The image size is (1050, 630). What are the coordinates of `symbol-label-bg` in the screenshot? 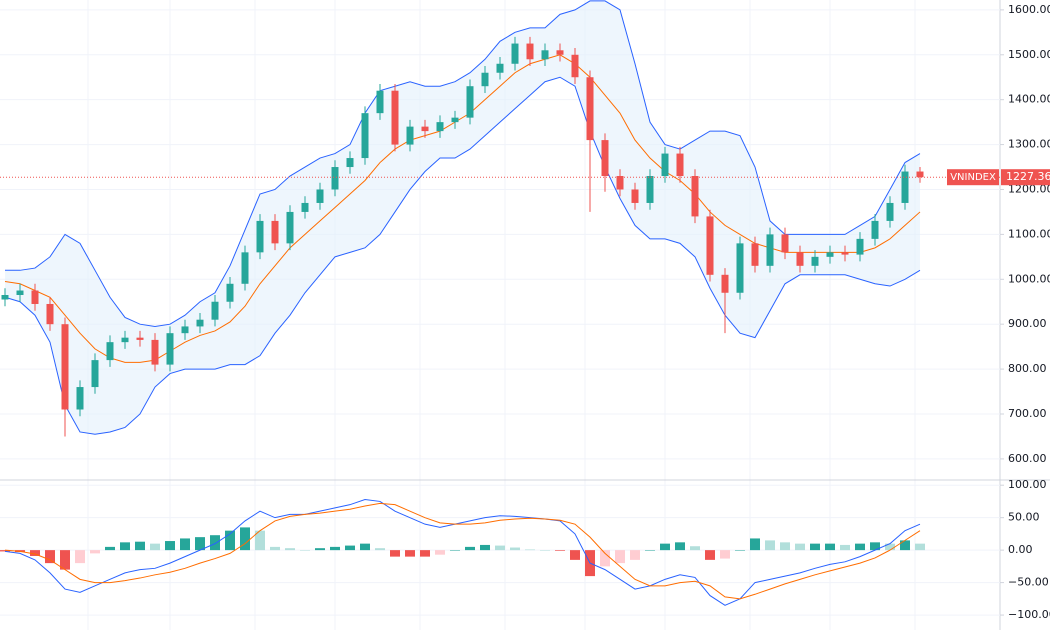 It's located at (973, 177).